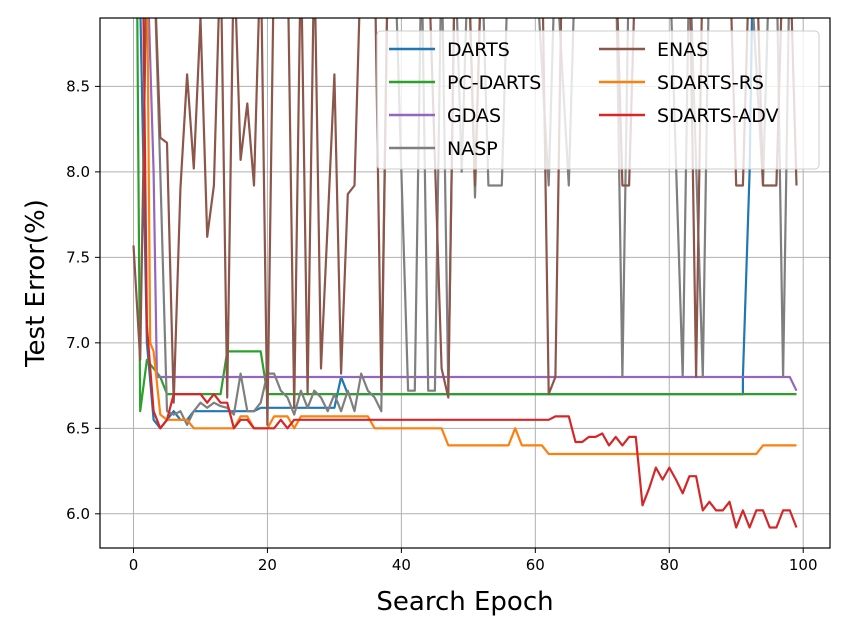 Image resolution: width=850 pixels, height=638 pixels. I want to click on y-tick-label: 6.0, so click(78, 514).